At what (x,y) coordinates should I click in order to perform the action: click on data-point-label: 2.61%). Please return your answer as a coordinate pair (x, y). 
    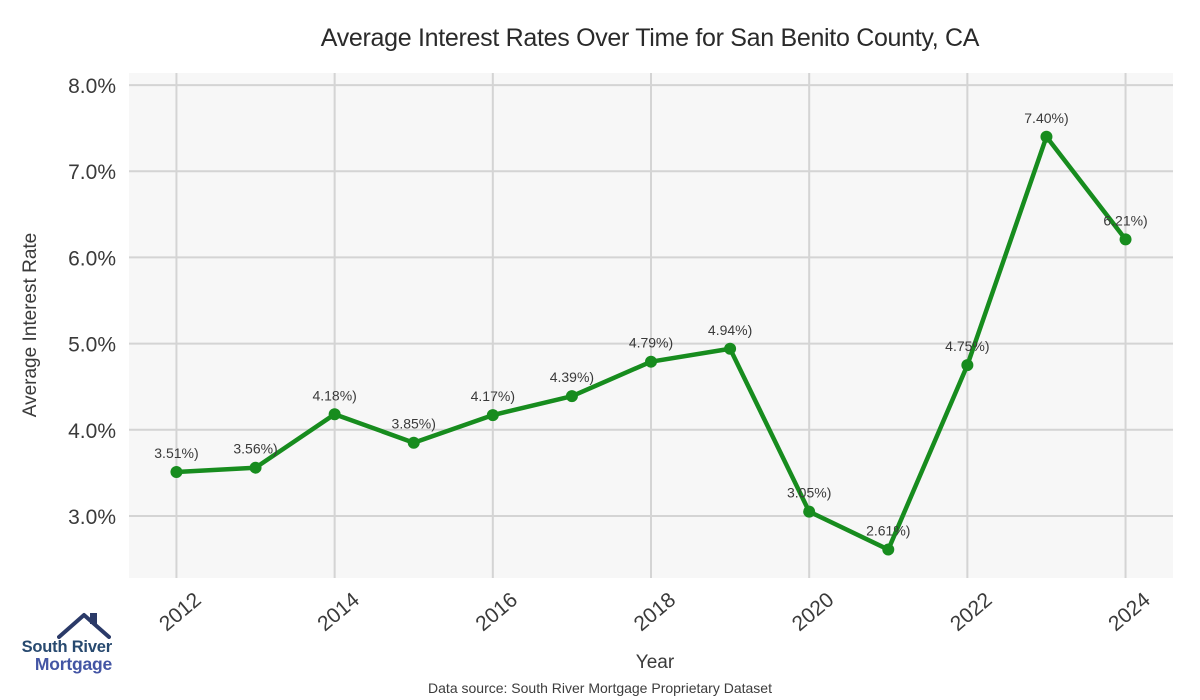
    Looking at the image, I should click on (888, 531).